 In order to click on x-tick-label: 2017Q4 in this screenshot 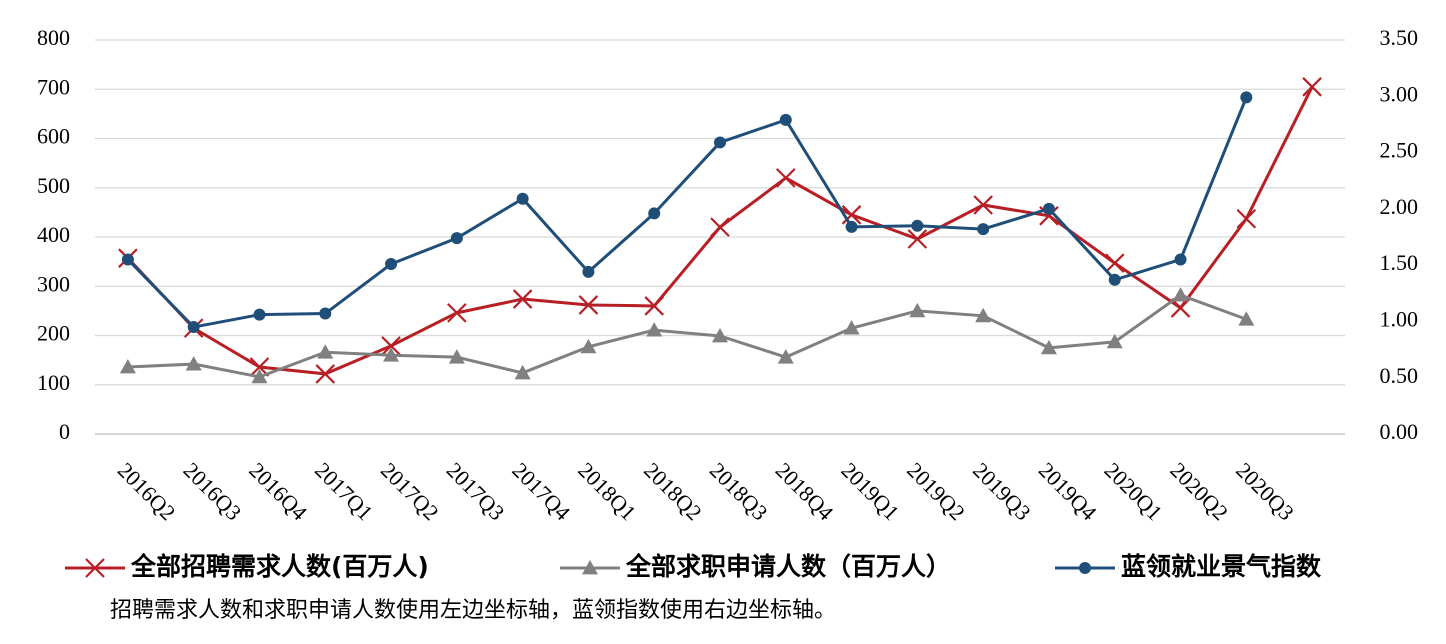, I will do `click(542, 491)`.